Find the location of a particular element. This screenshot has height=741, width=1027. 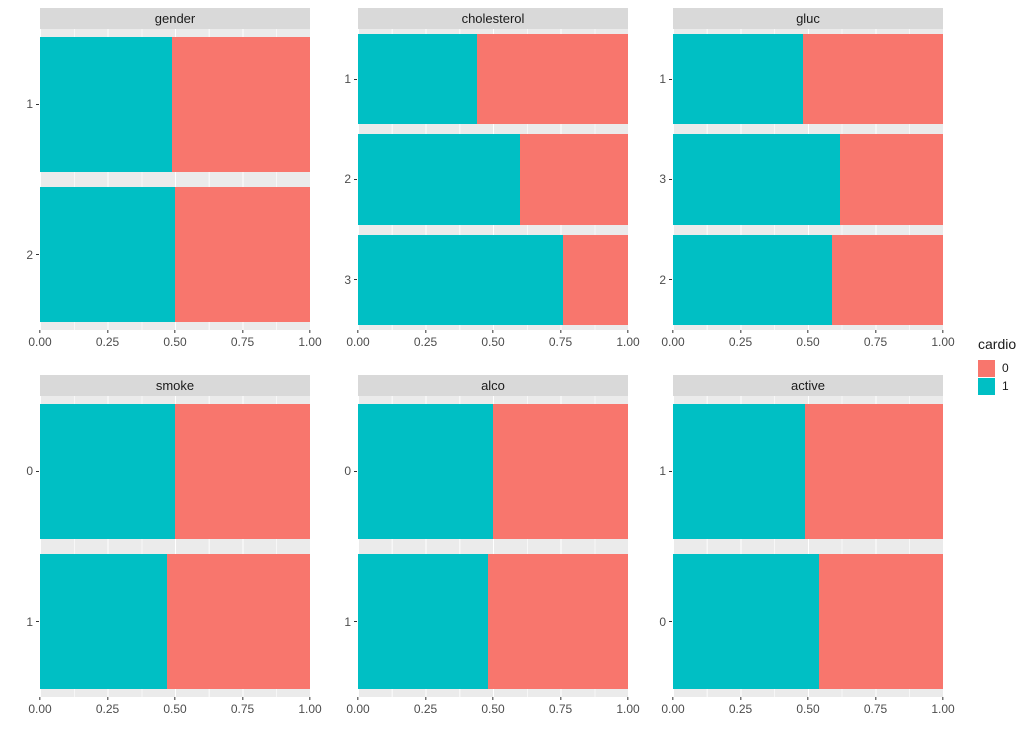

x-tick-label: 0.50 is located at coordinates (493, 709).